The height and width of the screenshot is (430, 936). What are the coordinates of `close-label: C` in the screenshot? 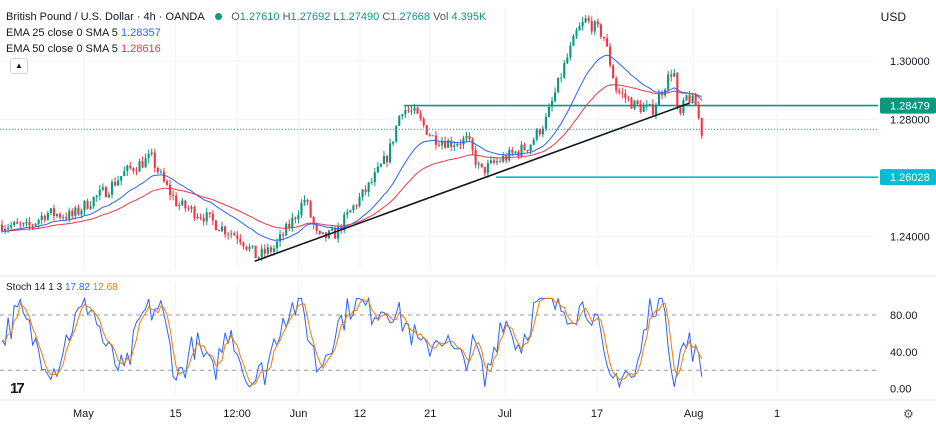 It's located at (386, 17).